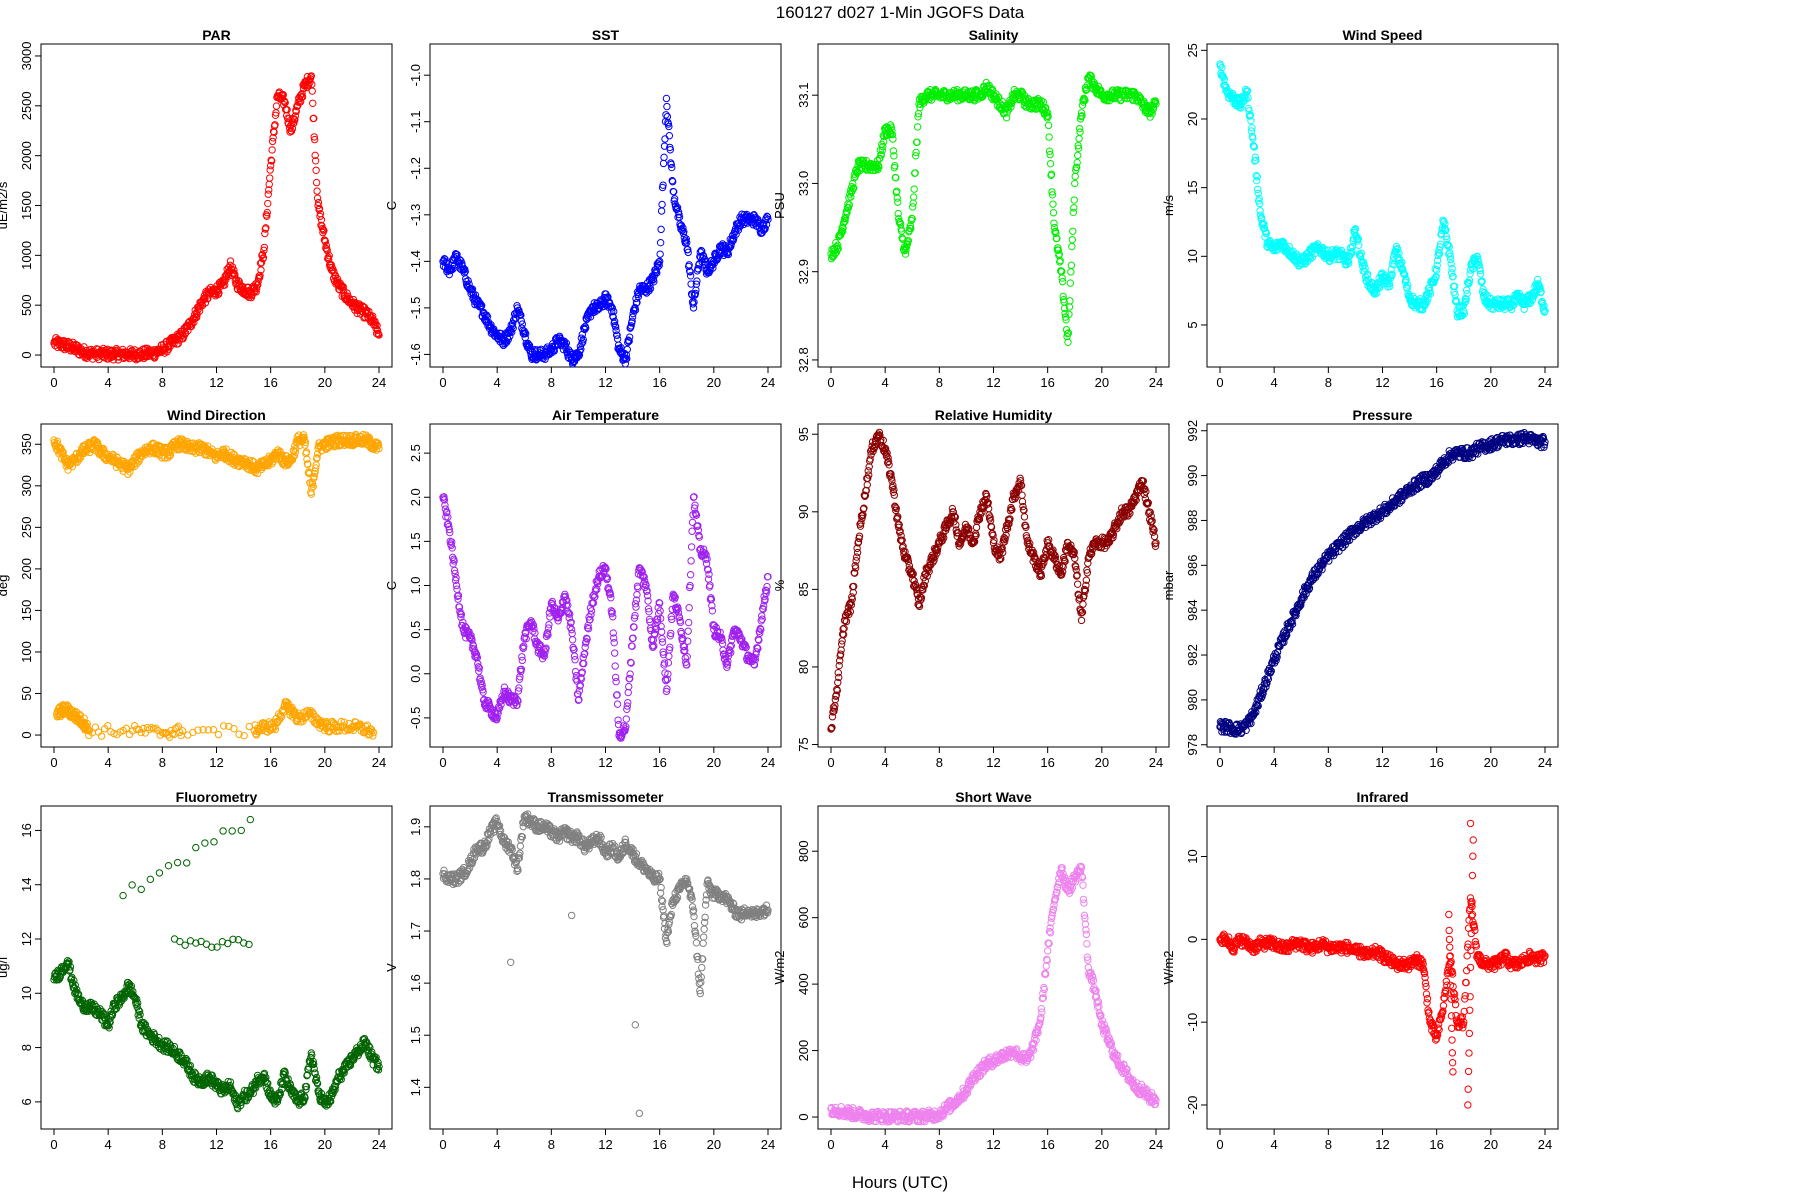  Describe the element at coordinates (1192, 50) in the screenshot. I see `y-tick-label: 25` at that location.